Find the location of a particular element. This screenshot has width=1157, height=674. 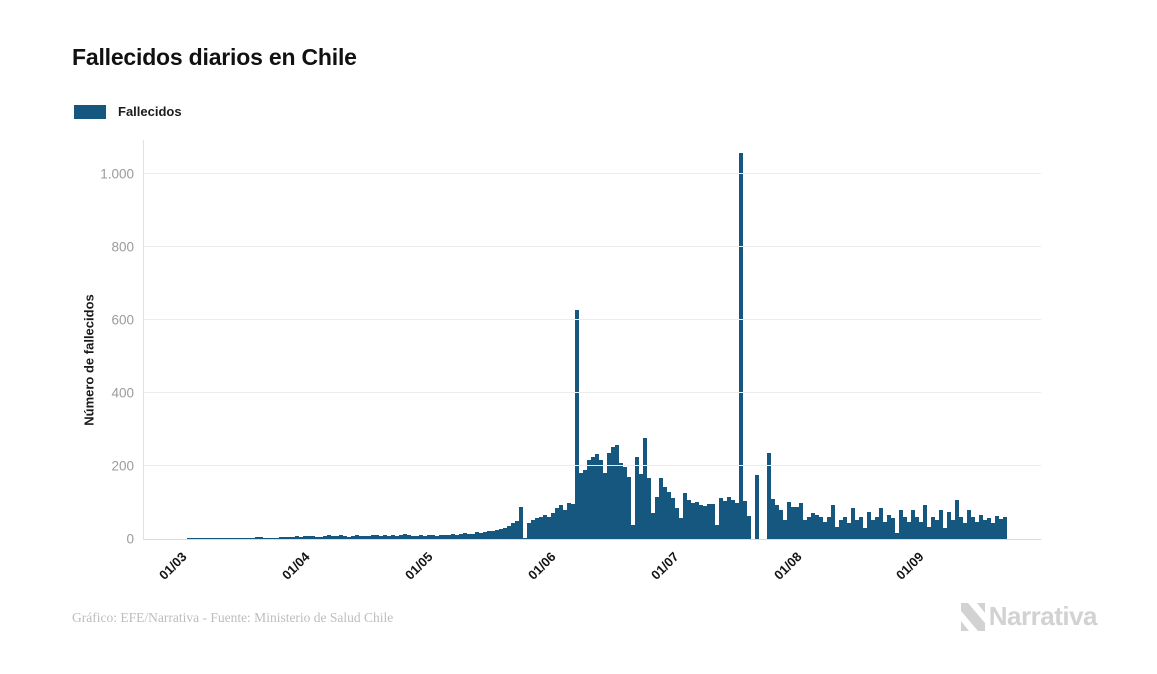

narrativa-logo-text: Narrativa is located at coordinates (1043, 616).